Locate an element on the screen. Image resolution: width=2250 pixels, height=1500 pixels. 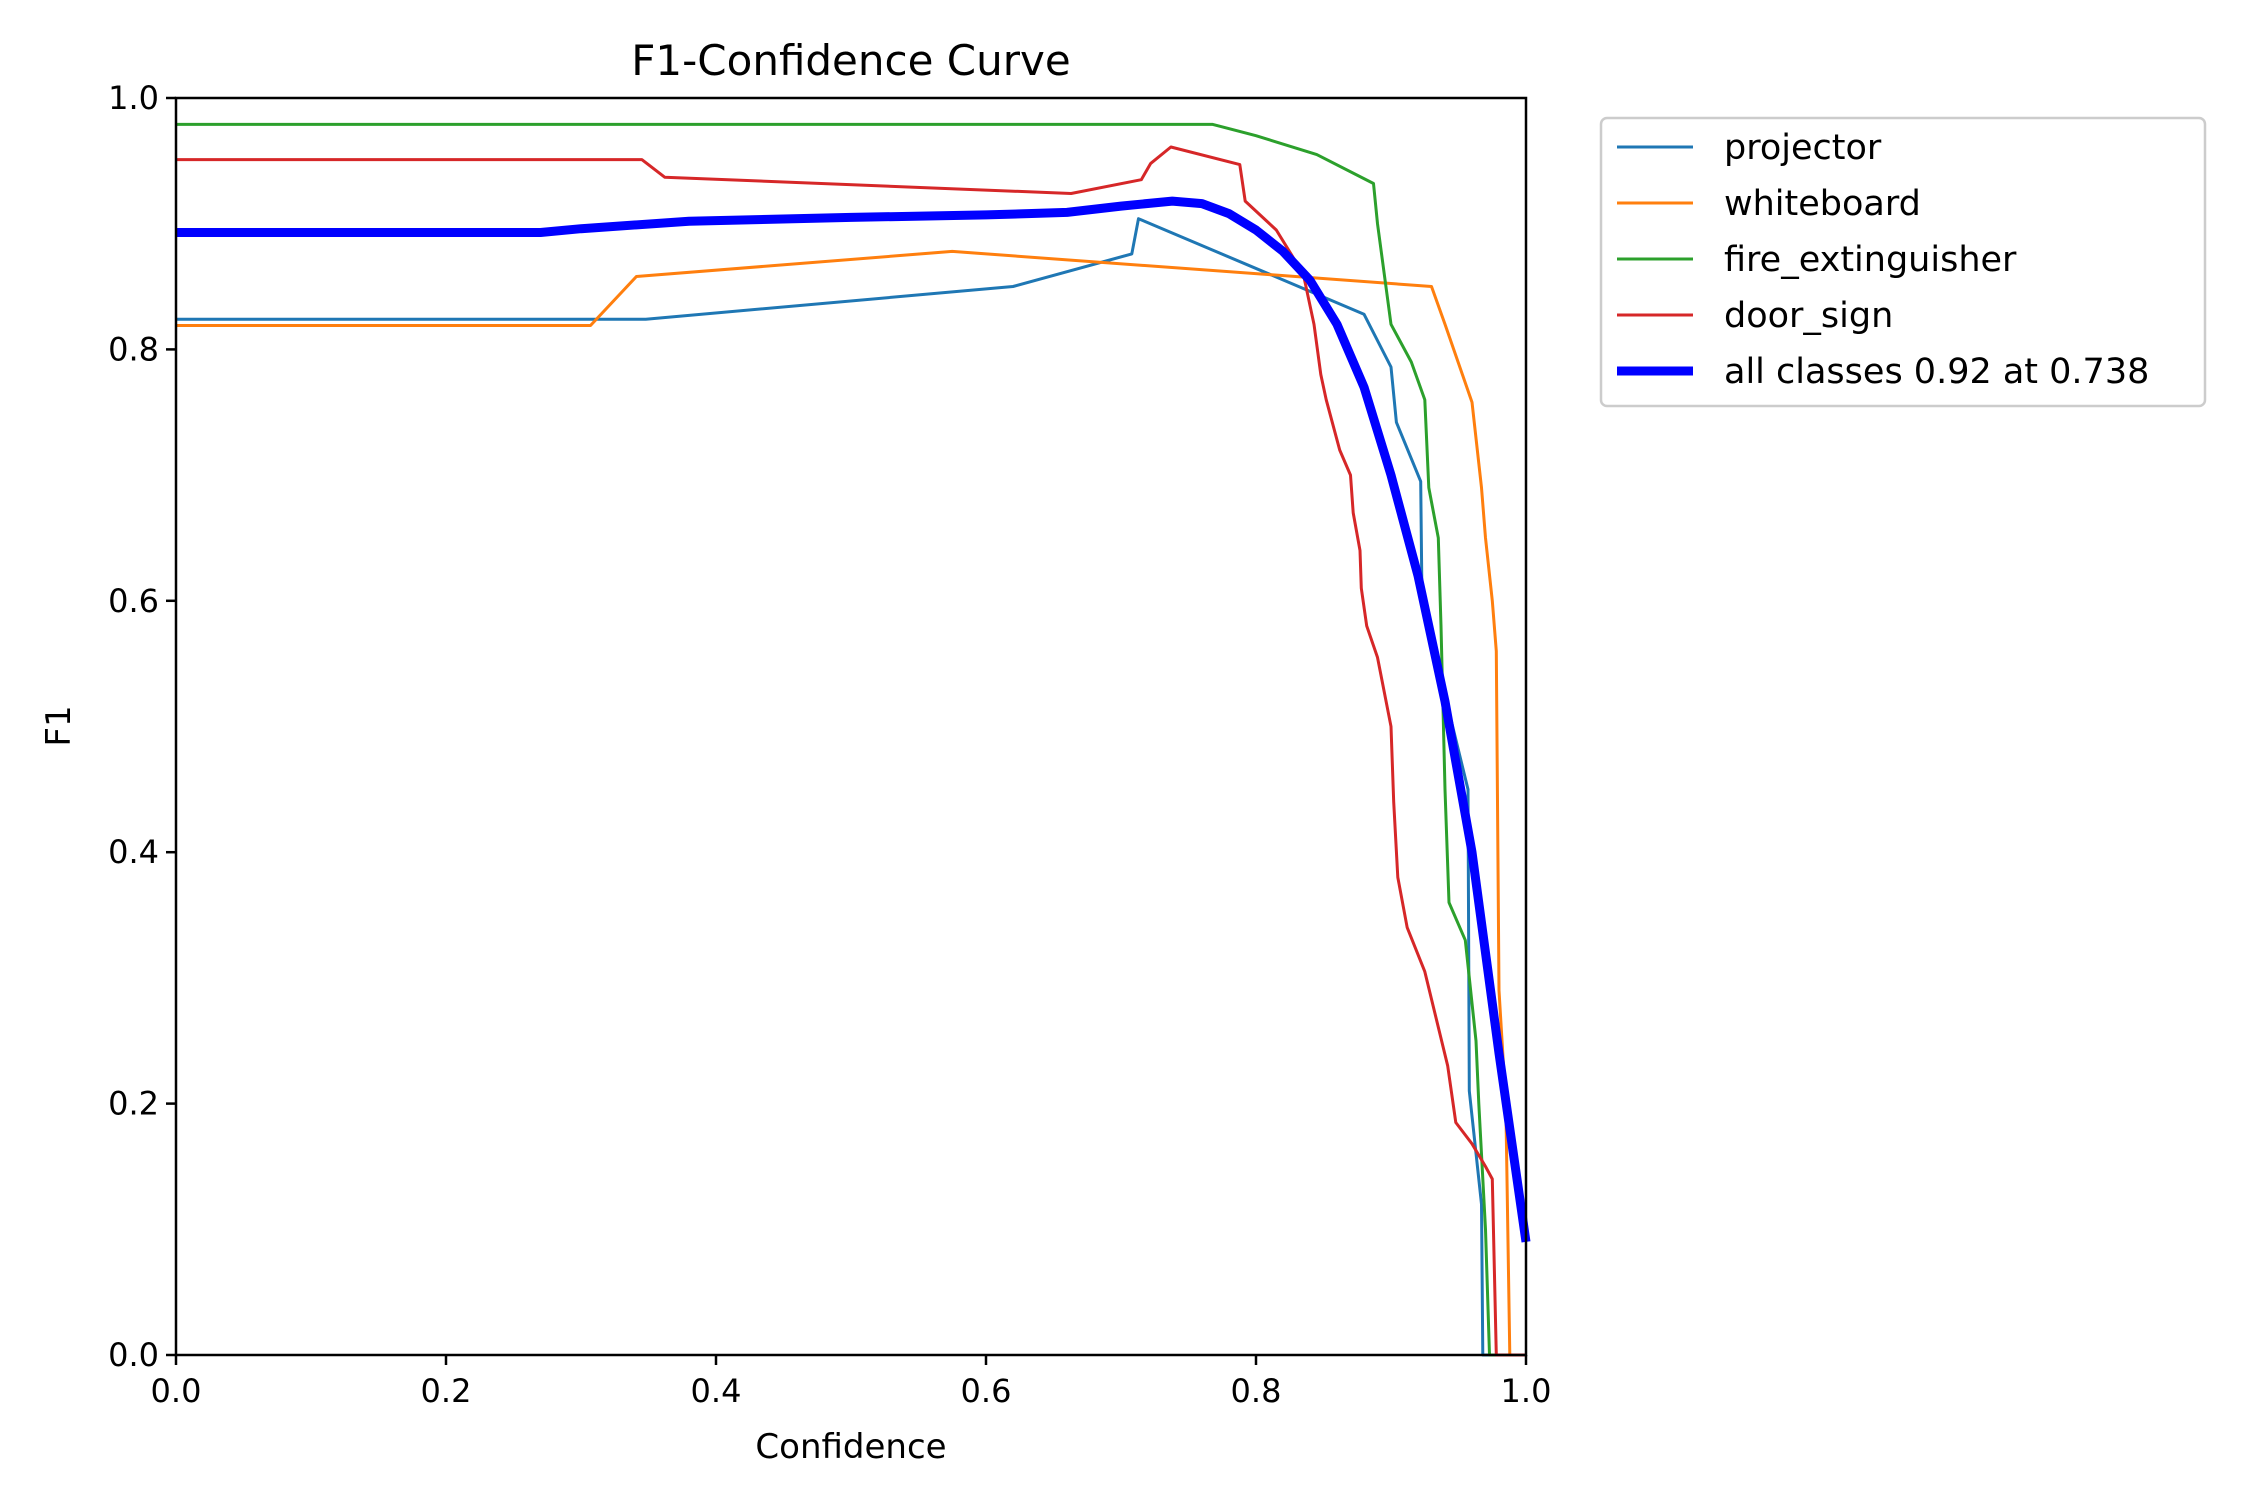
legend-label: all classes 0.92 at 0.738 is located at coordinates (1936, 372).